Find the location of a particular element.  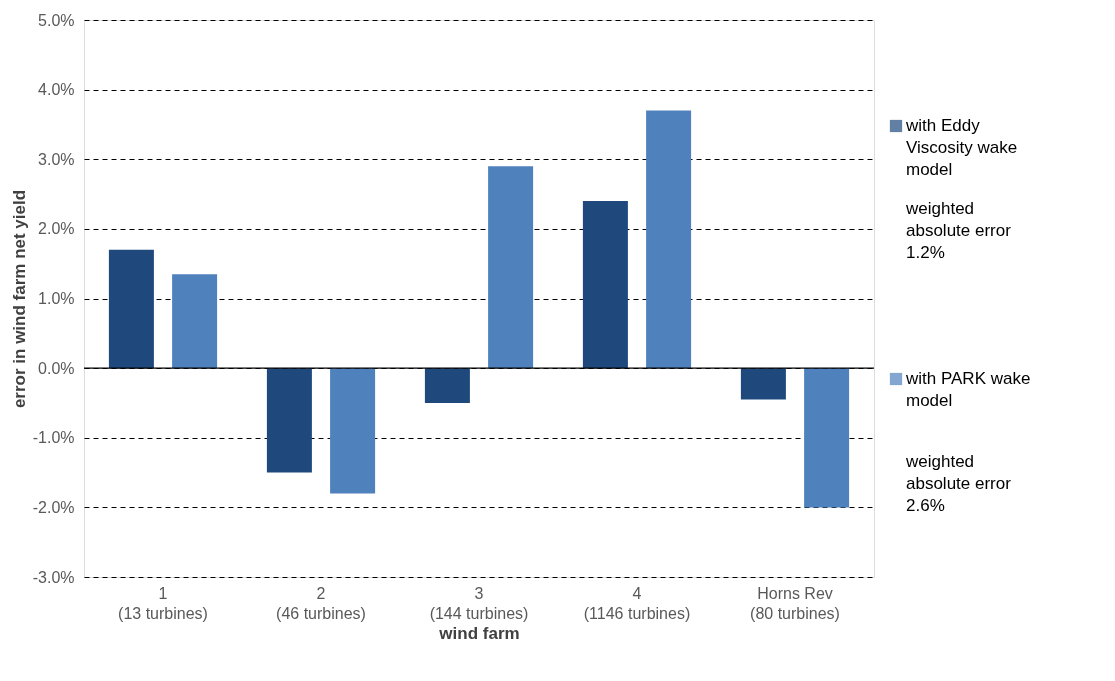

legend-label: with PARK wake model is located at coordinates (968, 389).